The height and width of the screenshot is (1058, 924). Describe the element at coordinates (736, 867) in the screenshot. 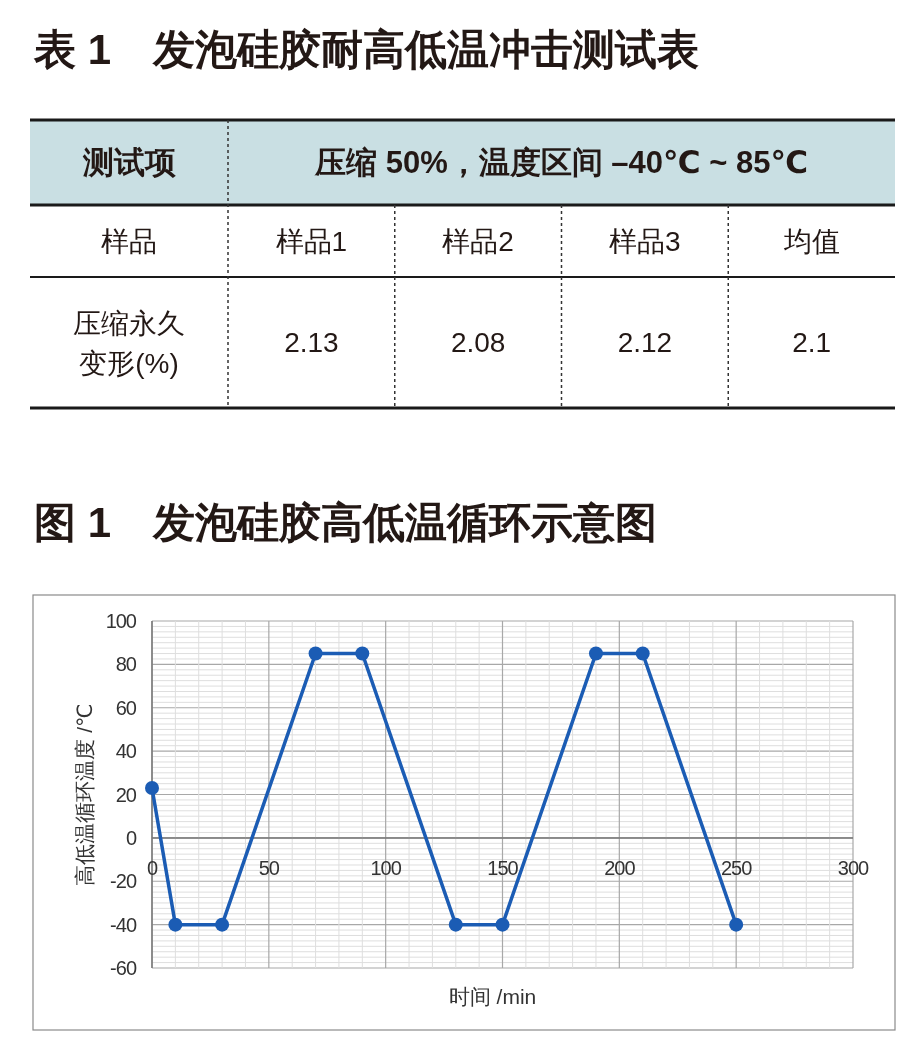

I see `x-tick-label: 250` at that location.